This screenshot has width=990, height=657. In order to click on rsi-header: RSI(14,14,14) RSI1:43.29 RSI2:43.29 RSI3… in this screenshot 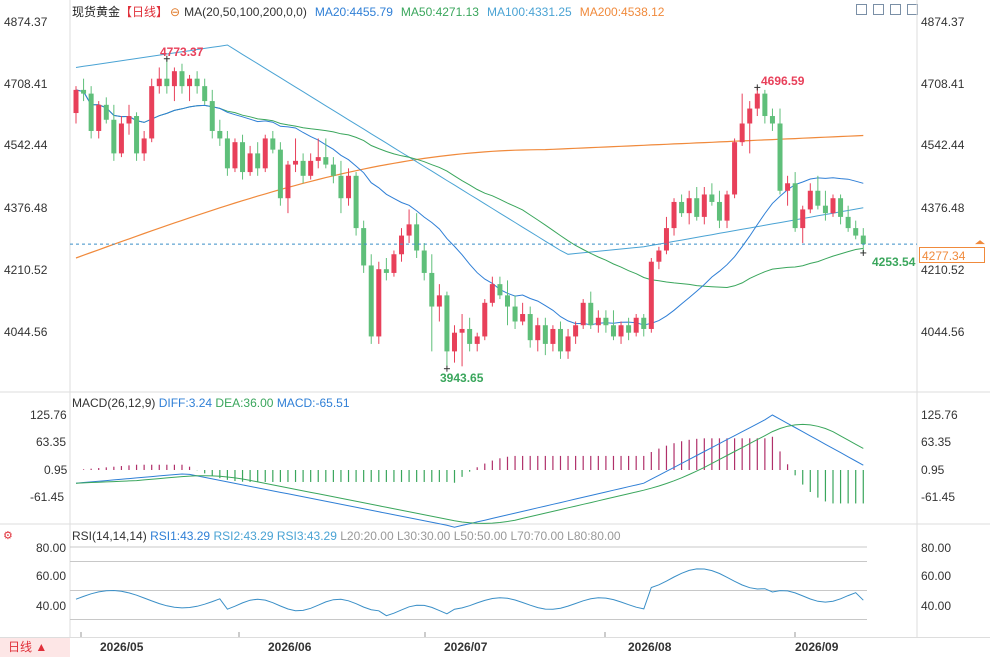, I will do `click(346, 536)`.